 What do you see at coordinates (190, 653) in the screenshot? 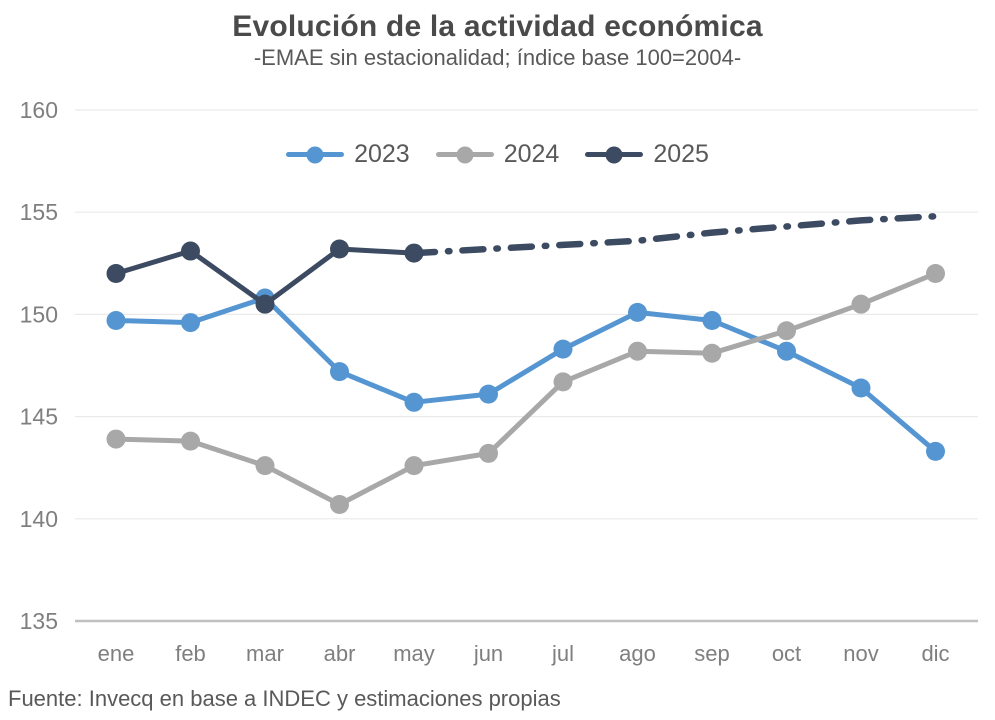
I see `x-tick-label: feb` at bounding box center [190, 653].